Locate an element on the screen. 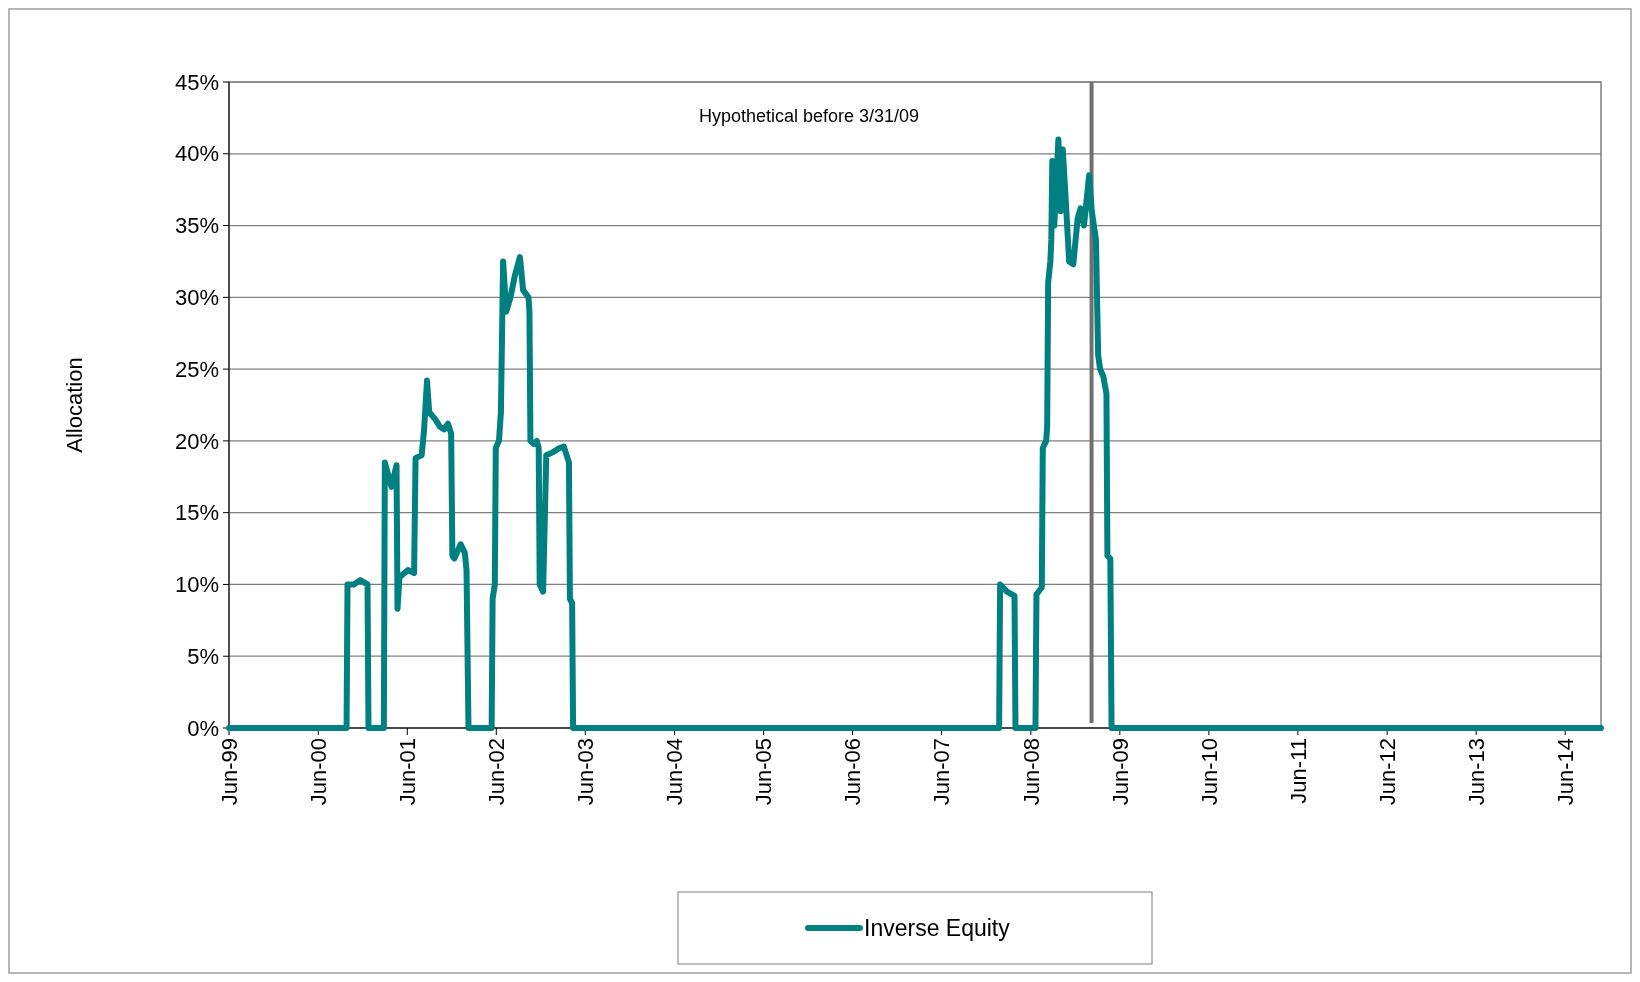 The image size is (1640, 982). x-tick-label: Jun-00 is located at coordinates (318, 772).